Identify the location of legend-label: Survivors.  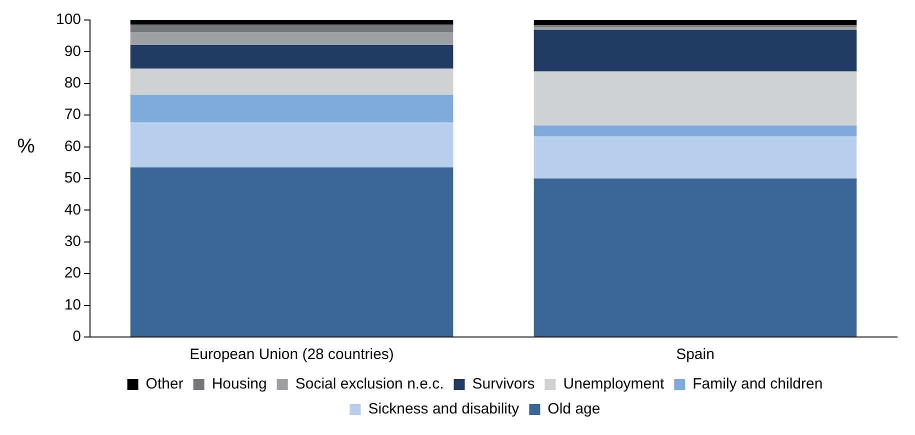
(503, 384).